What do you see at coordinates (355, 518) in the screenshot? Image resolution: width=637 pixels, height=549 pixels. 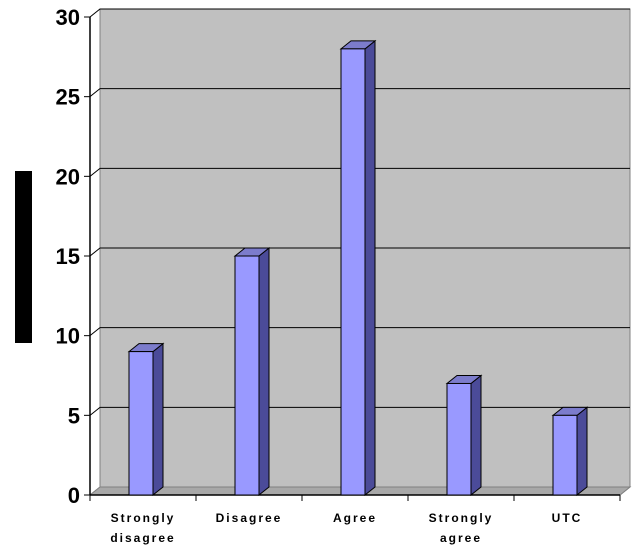 I see `x-category-label: Agree` at bounding box center [355, 518].